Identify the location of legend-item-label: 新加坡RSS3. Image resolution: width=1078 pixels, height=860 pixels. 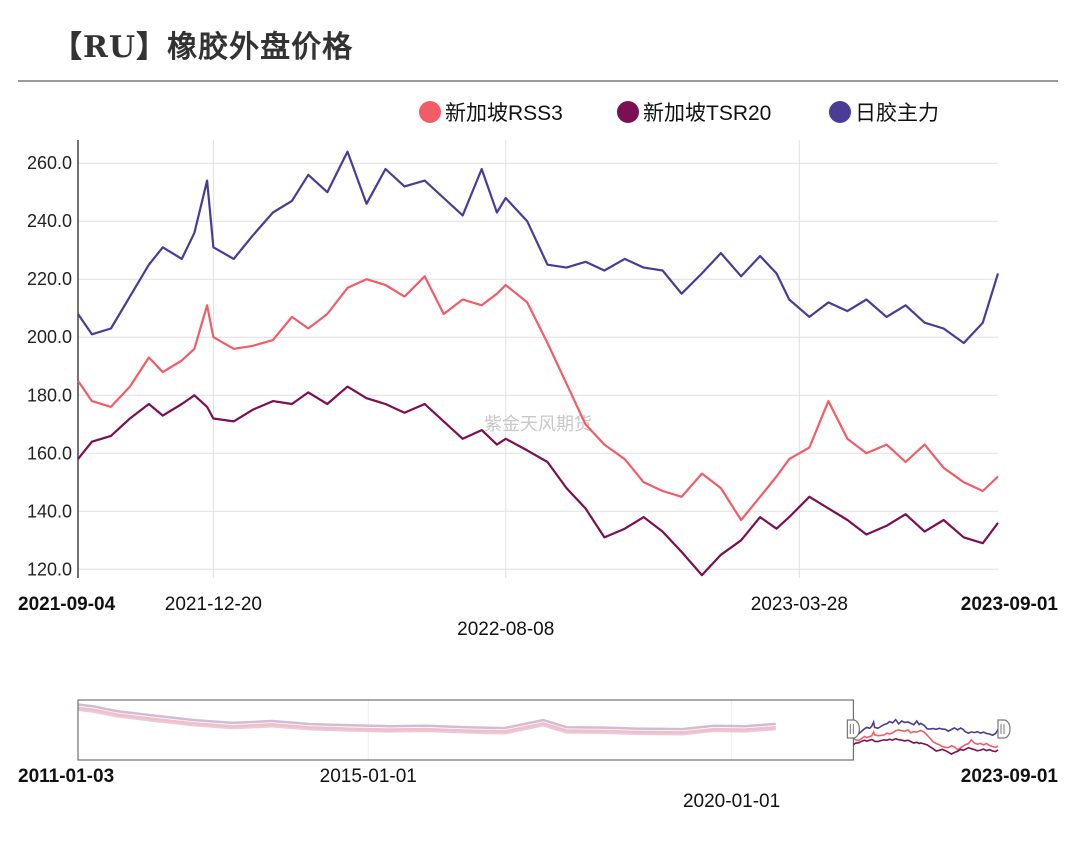
(504, 113).